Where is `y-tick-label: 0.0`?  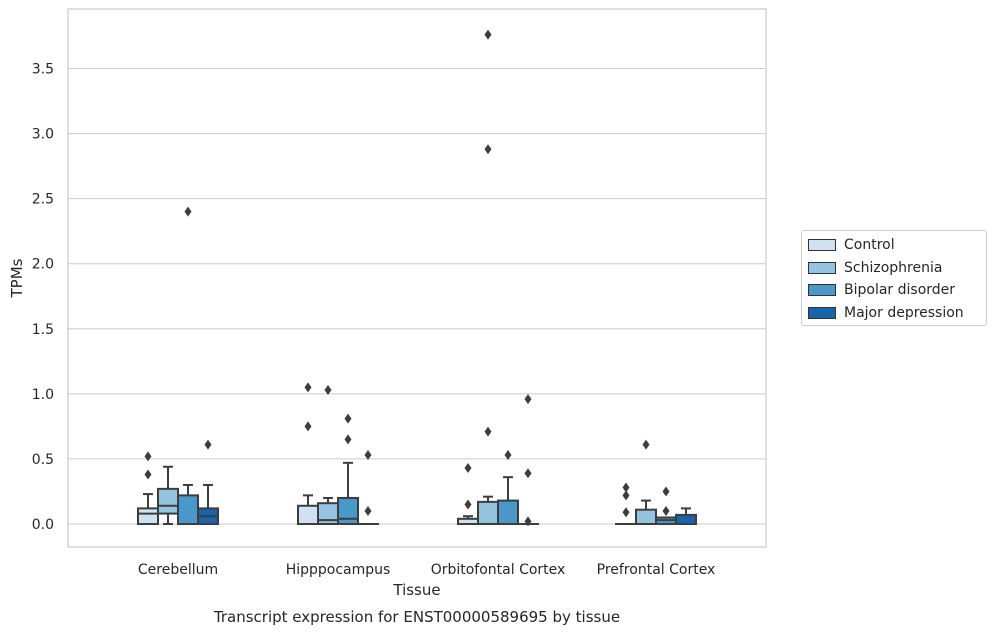
y-tick-label: 0.0 is located at coordinates (43, 525).